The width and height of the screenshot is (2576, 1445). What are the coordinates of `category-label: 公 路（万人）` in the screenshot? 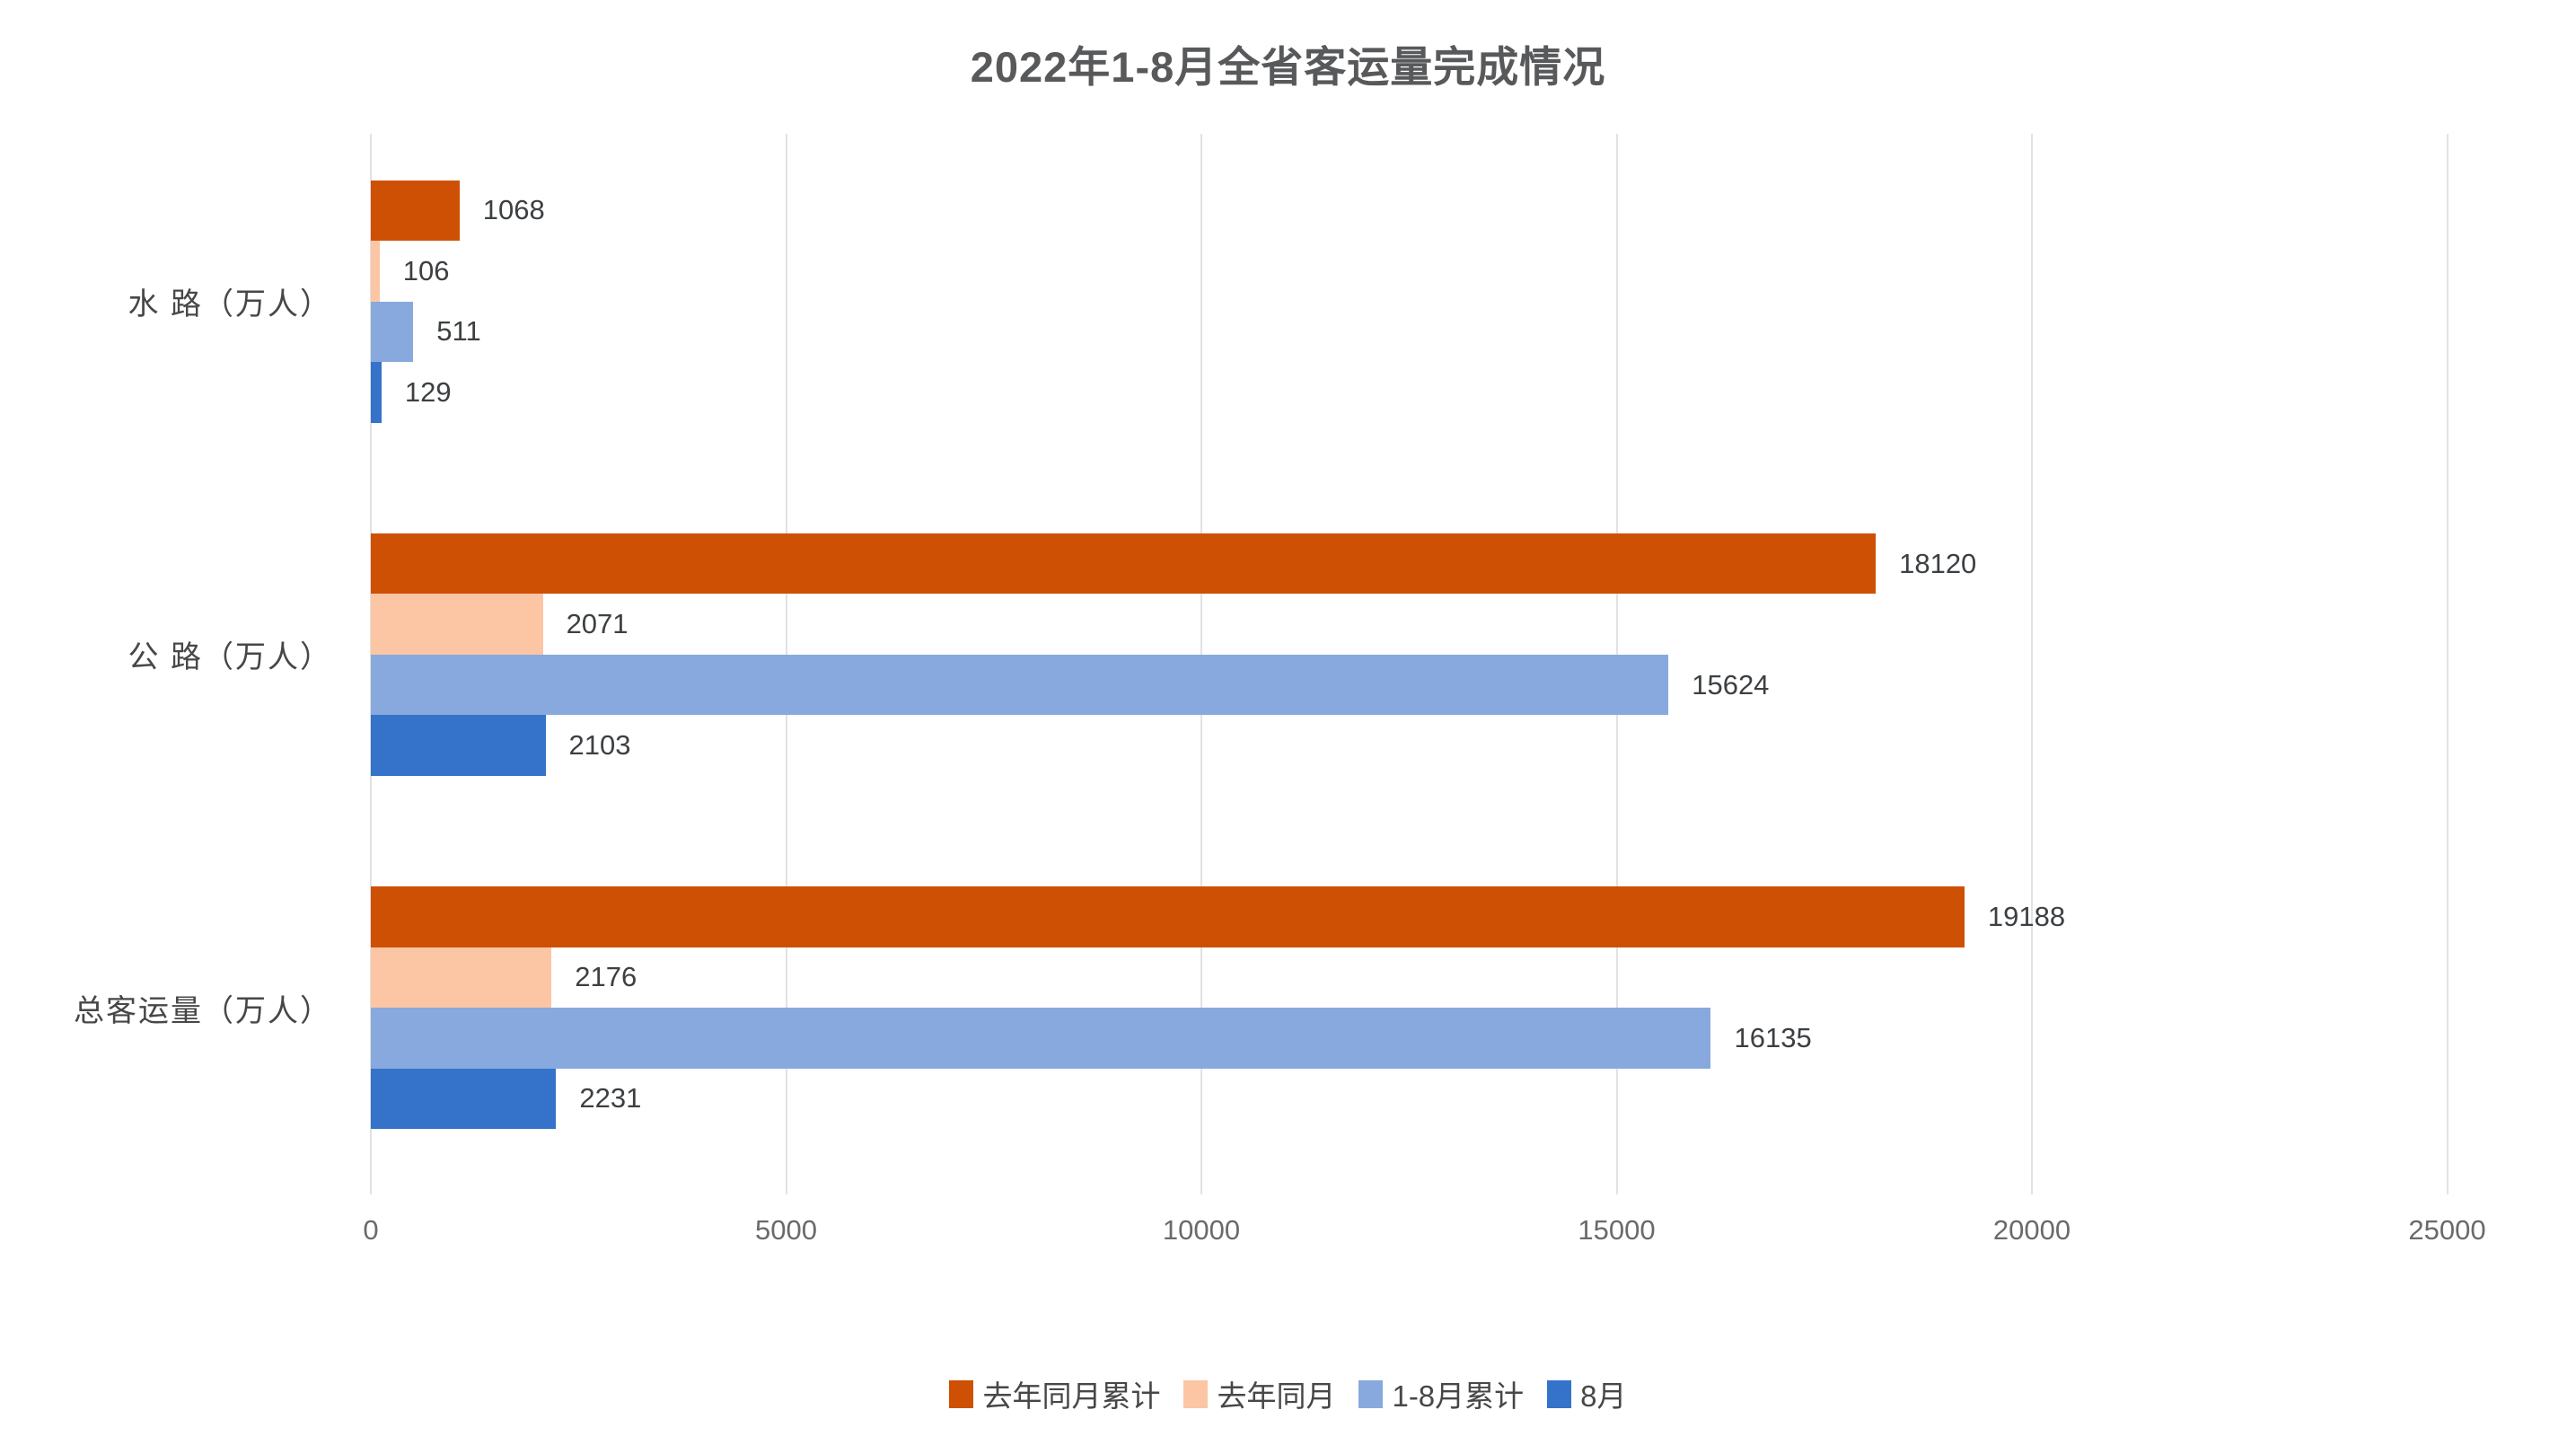 It's located at (229, 657).